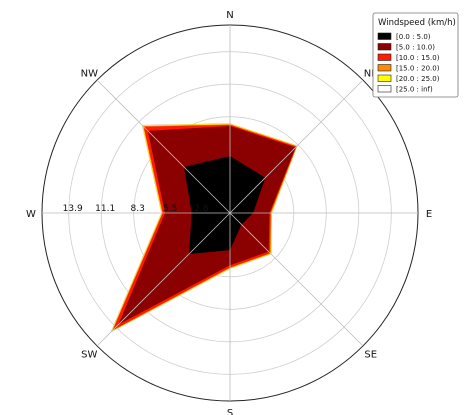 The width and height of the screenshot is (470, 415). Describe the element at coordinates (418, 79) in the screenshot. I see `legend-entry-label: [20.0 : 25.0)` at that location.